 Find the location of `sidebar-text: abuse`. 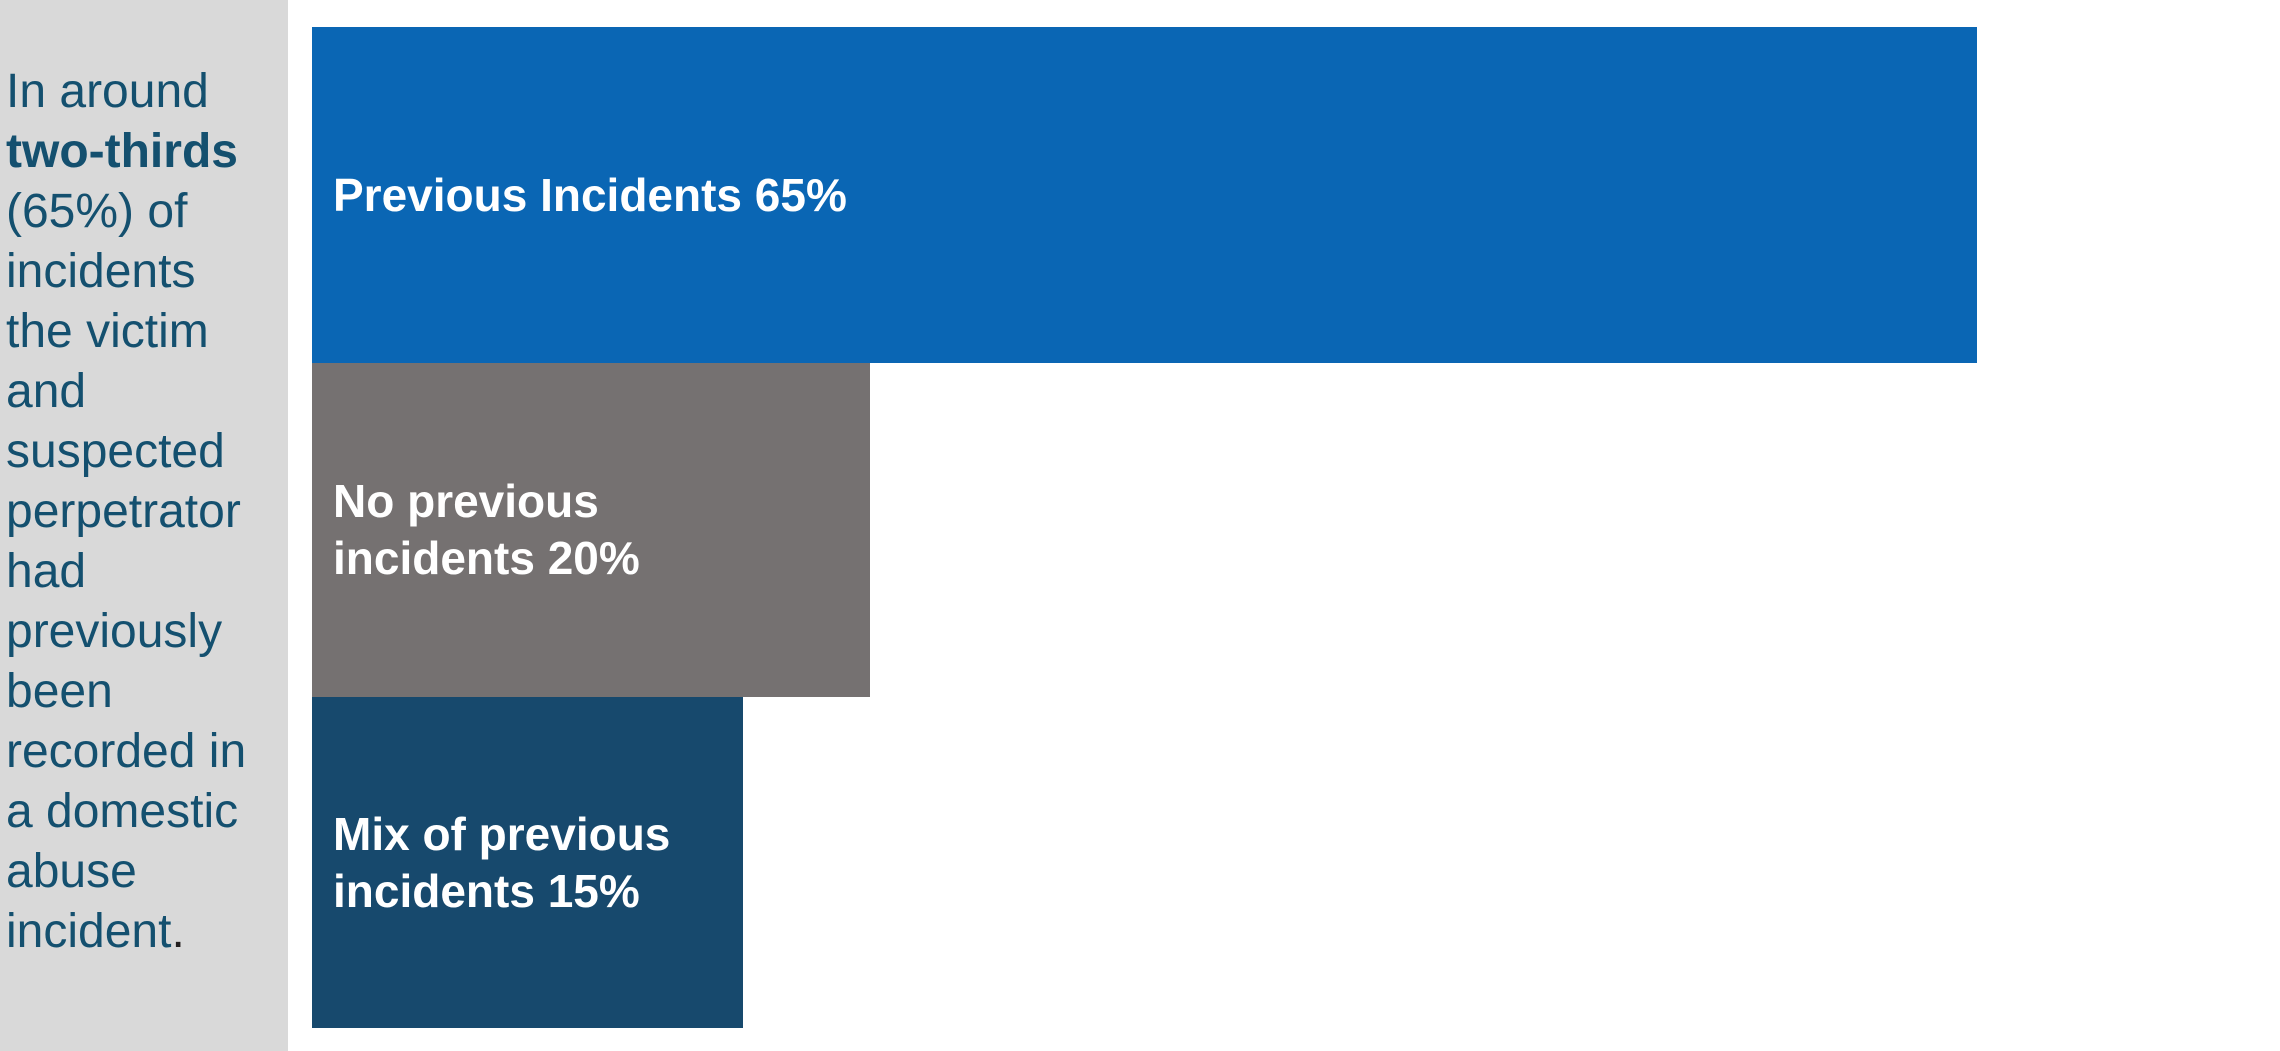

sidebar-text: abuse is located at coordinates (71, 871).